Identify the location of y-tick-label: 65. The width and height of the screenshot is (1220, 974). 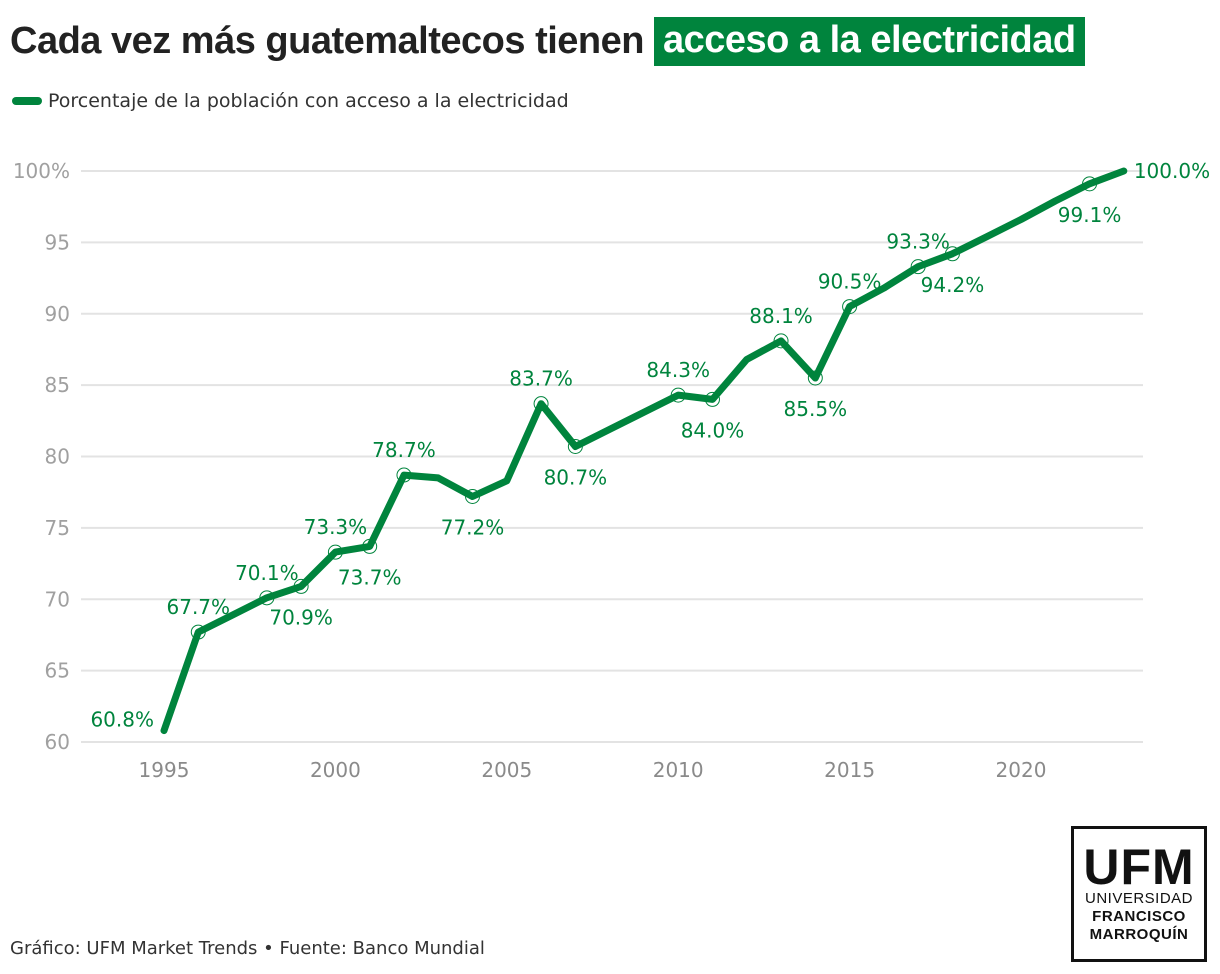
(57, 671).